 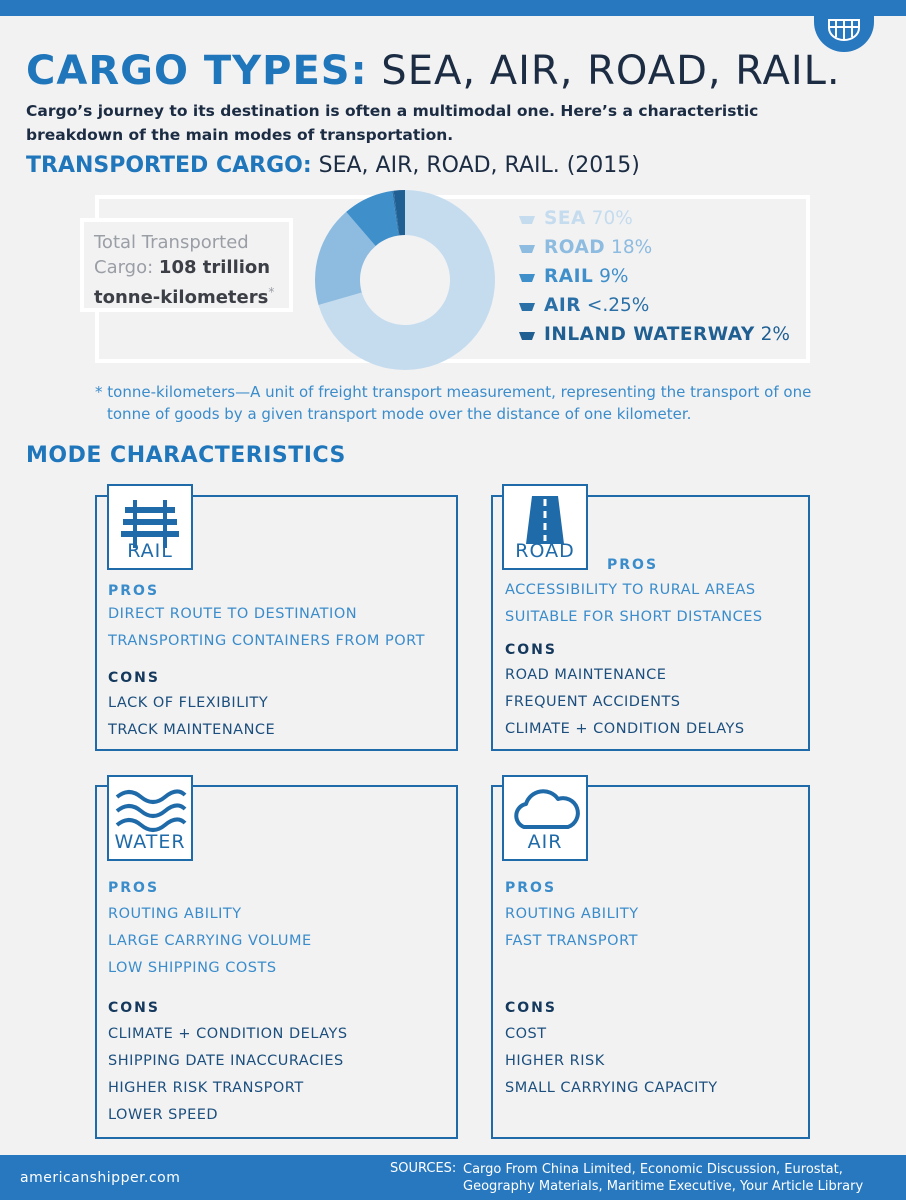 What do you see at coordinates (649, 334) in the screenshot?
I see `legend-label: INLAND WATERWAY` at bounding box center [649, 334].